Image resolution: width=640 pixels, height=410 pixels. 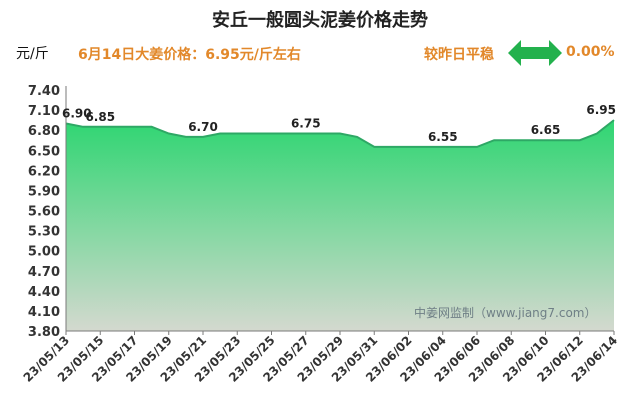 What do you see at coordinates (44, 131) in the screenshot?
I see `y-tick-label: 6.80` at bounding box center [44, 131].